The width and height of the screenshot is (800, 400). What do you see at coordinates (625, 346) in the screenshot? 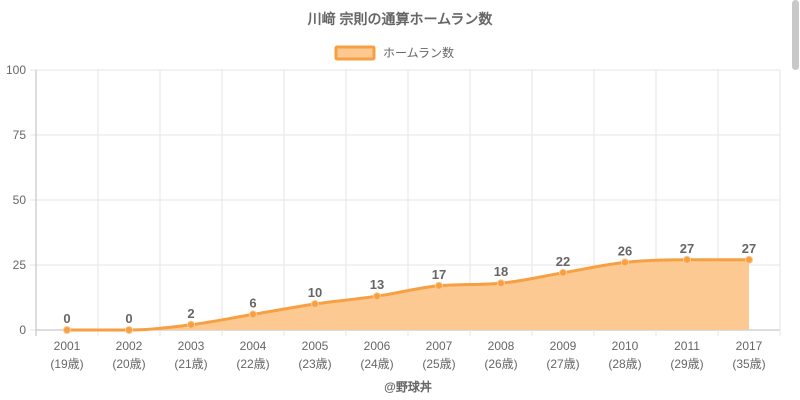
I see `x-tick-label-year: 2010` at bounding box center [625, 346].